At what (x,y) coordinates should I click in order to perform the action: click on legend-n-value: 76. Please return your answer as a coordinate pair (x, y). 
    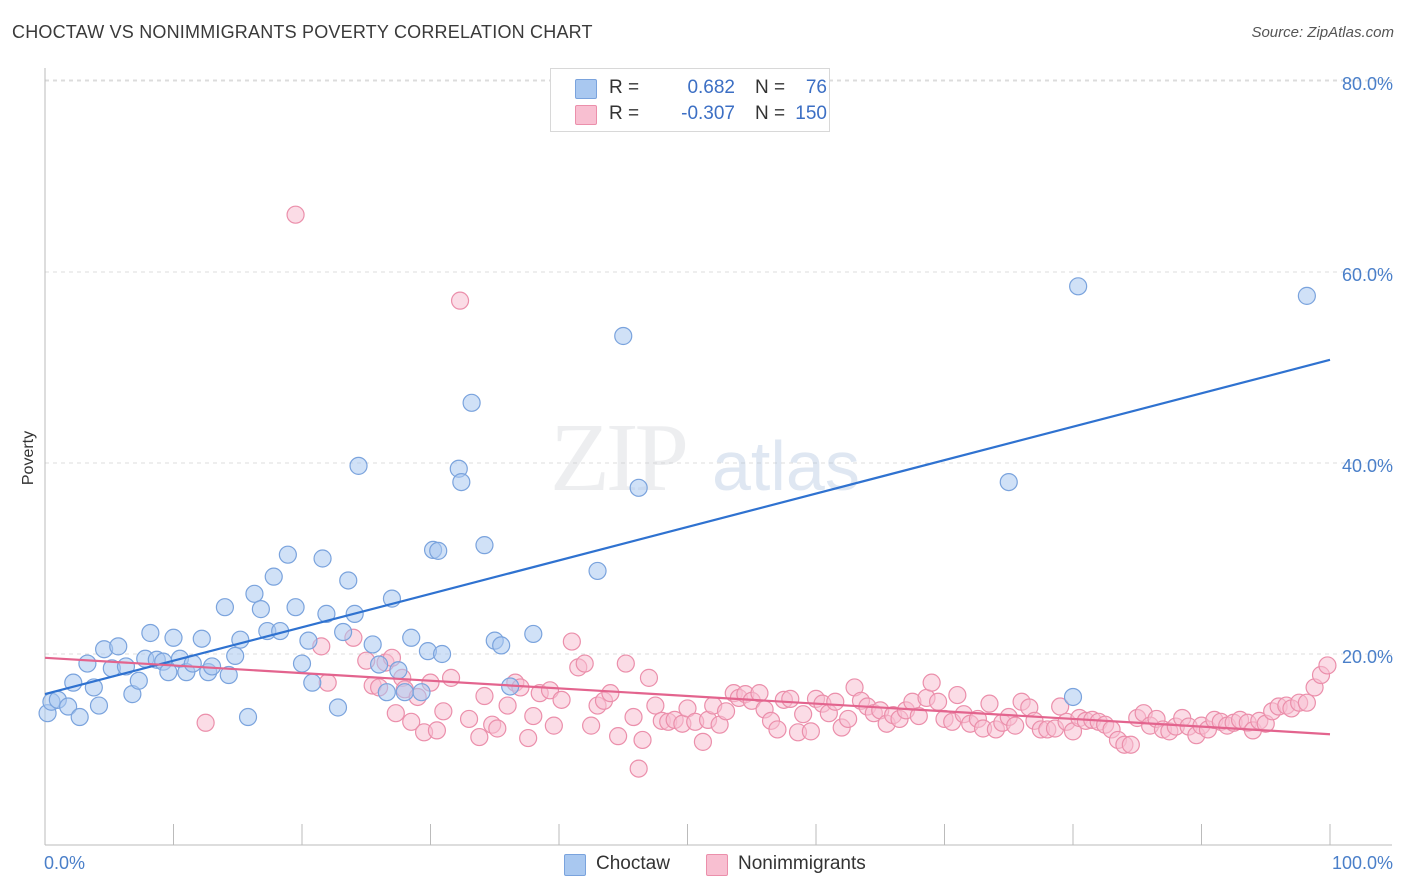
    Looking at the image, I should click on (816, 87).